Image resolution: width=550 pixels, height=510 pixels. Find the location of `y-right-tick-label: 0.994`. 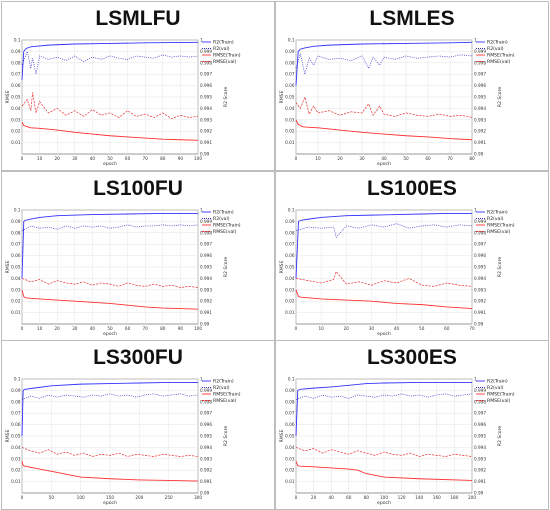

y-right-tick-label: 0.994 is located at coordinates (206, 108).